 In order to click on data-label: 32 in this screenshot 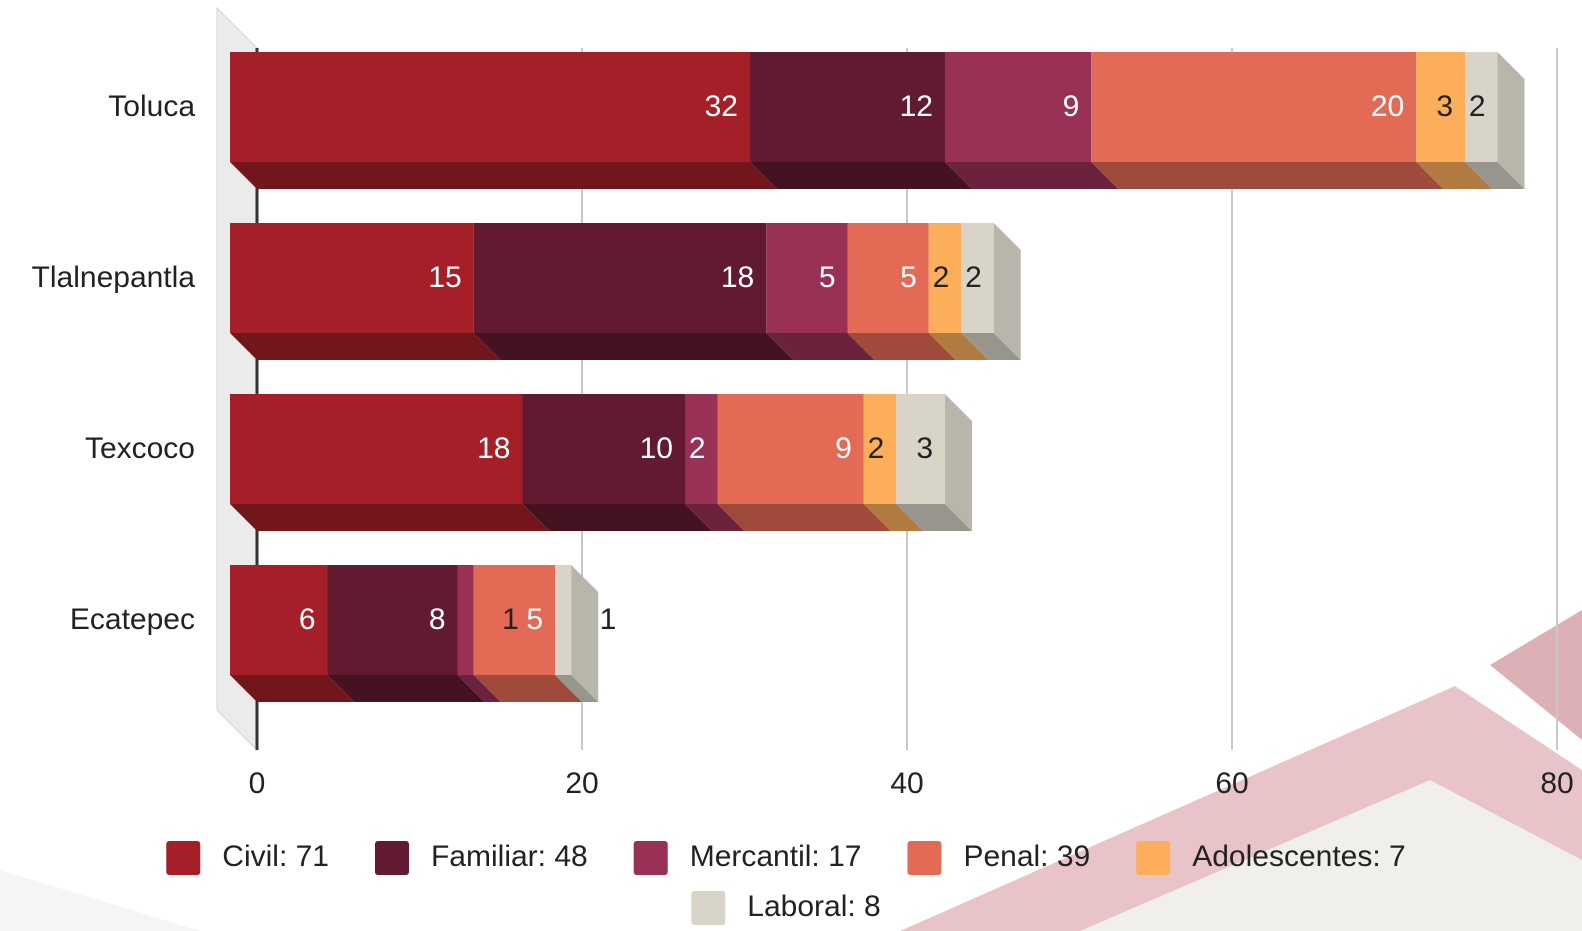, I will do `click(721, 106)`.